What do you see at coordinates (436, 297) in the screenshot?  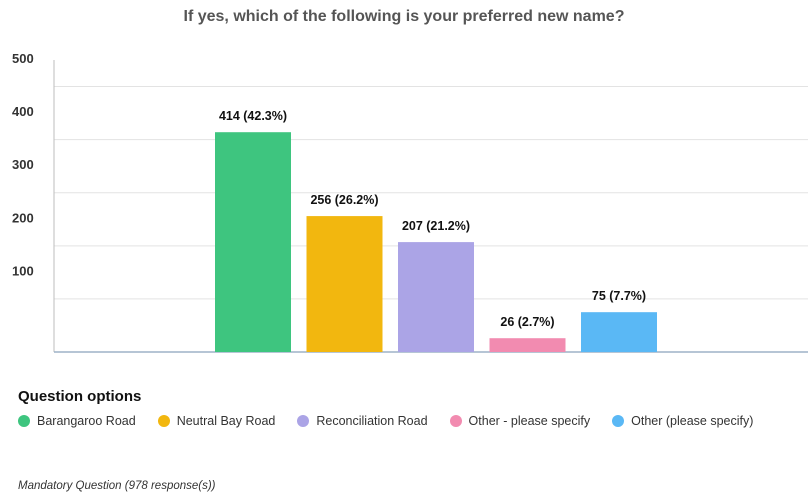 I see `bar-reconciliation-road` at bounding box center [436, 297].